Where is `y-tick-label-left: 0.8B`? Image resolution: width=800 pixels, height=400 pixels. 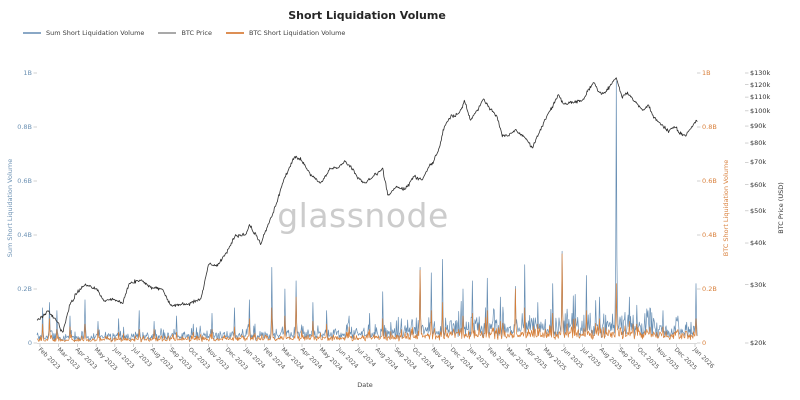
y-tick-label-left: 0.8B is located at coordinates (24, 127).